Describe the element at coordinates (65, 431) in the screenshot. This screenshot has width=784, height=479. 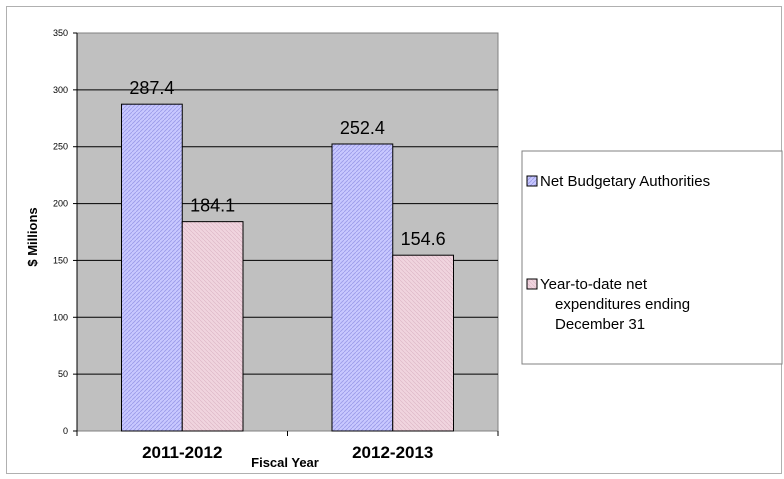
I see `y-tick-label: 0` at that location.